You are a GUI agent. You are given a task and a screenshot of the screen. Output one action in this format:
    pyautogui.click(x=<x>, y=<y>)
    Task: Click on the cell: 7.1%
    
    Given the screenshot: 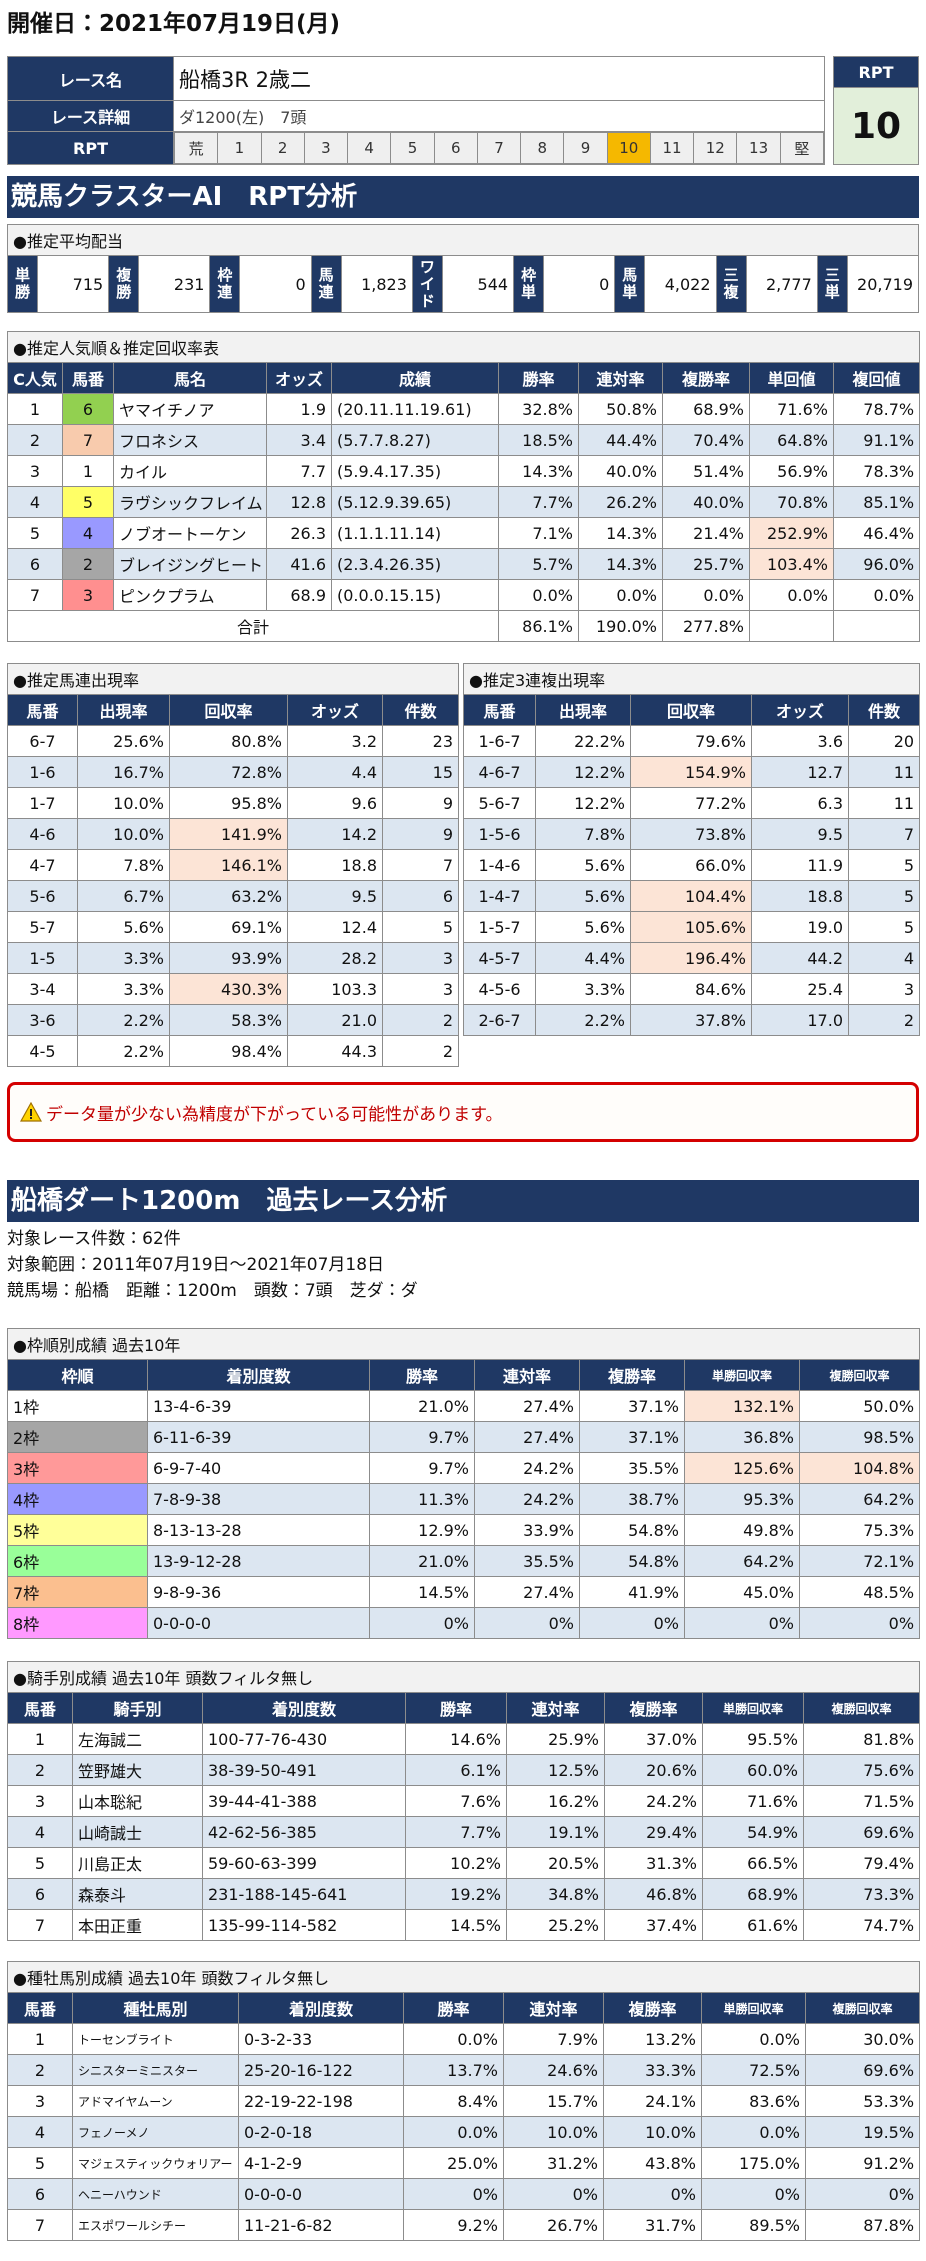 What is the action you would take?
    pyautogui.click(x=538, y=533)
    